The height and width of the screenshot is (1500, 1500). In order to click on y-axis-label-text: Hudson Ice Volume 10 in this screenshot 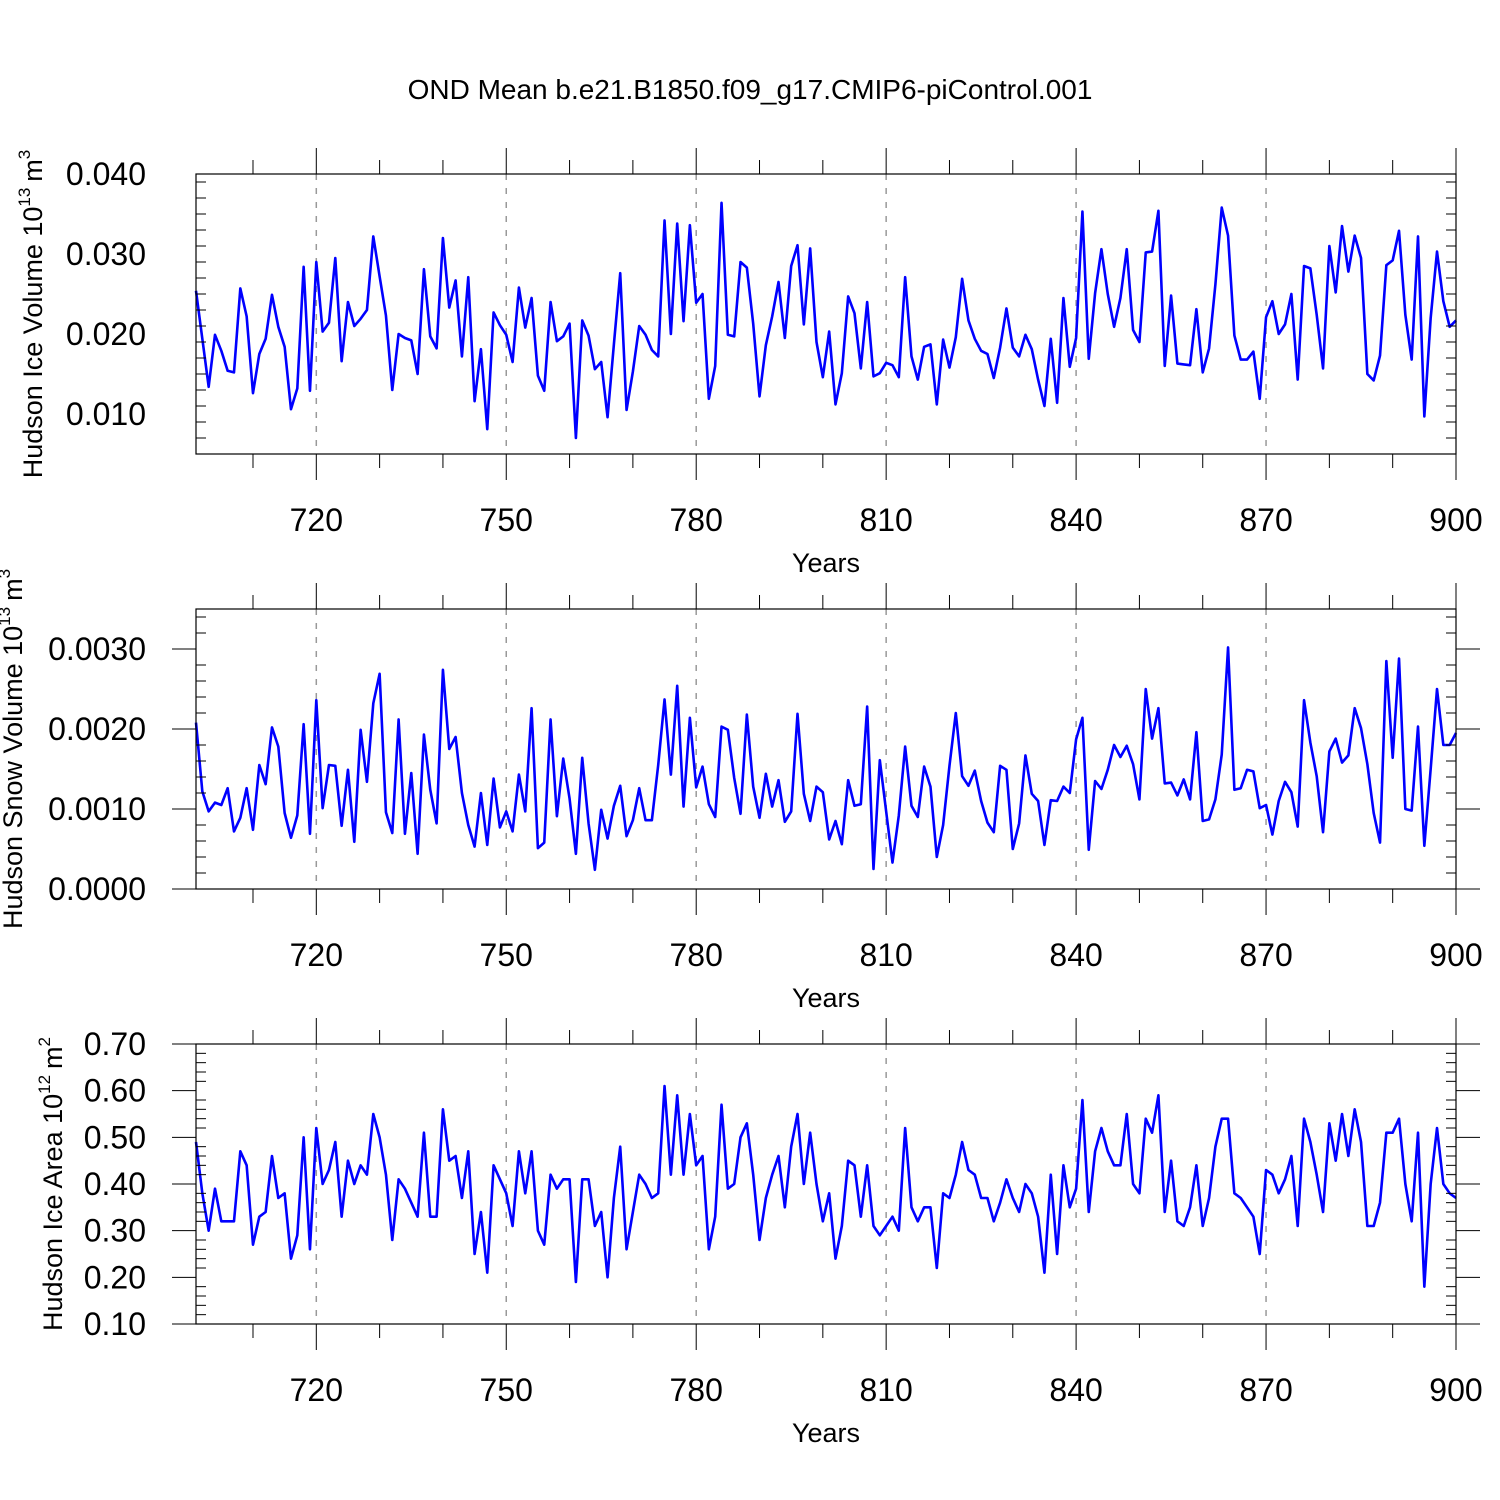, I will do `click(33, 343)`.